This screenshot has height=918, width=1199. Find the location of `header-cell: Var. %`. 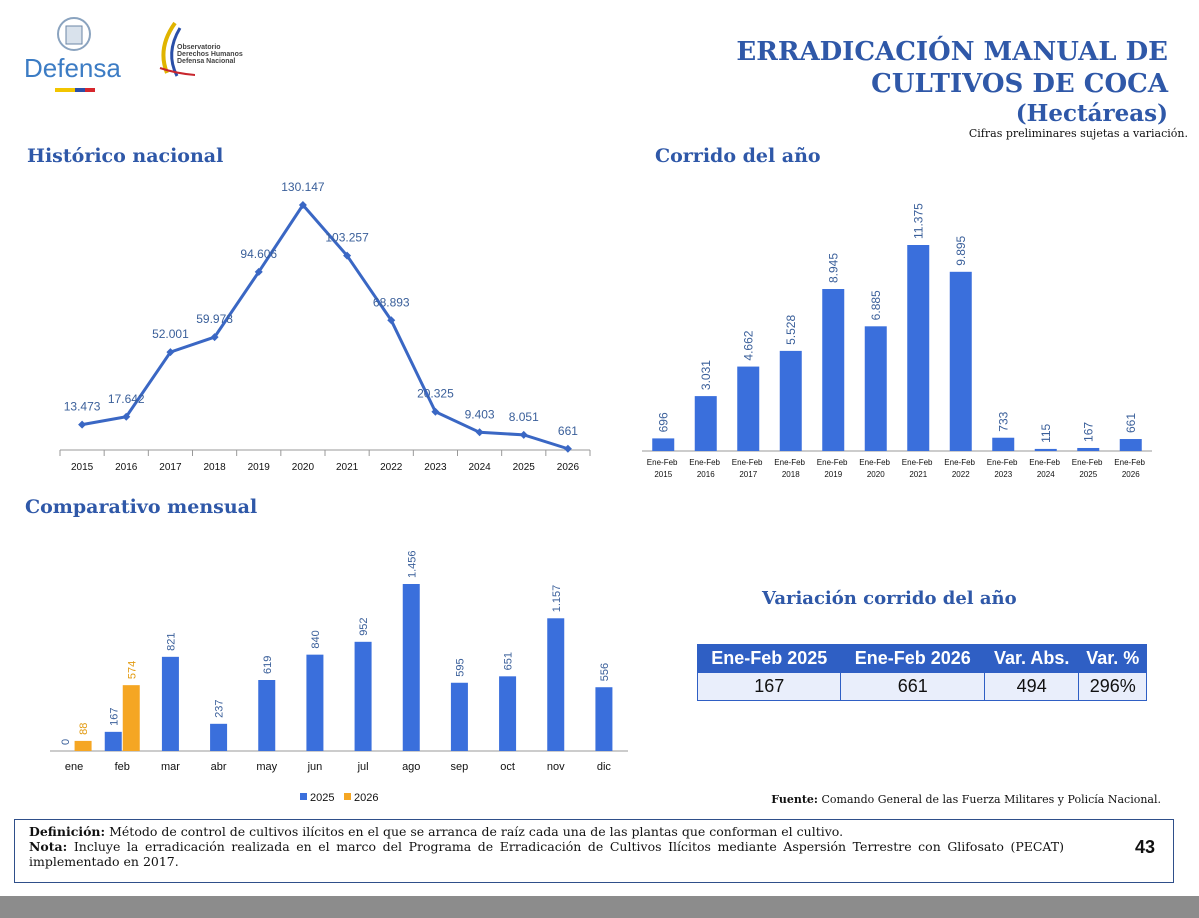

header-cell: Var. % is located at coordinates (1112, 658).